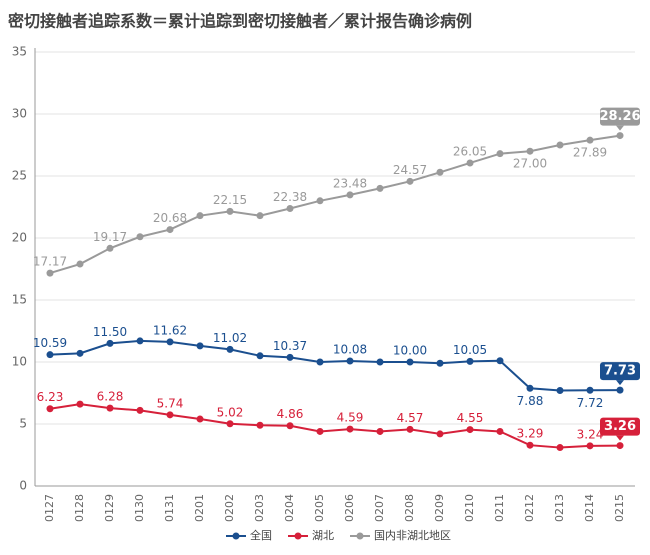 Image resolution: width=650 pixels, height=555 pixels. Describe the element at coordinates (261, 535) in the screenshot. I see `legend-label: 全国` at that location.